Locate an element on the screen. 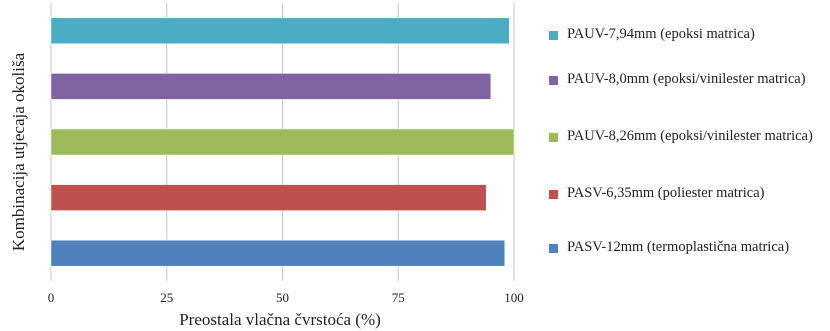 The image size is (830, 331). x-axis-title: Preostala vlačna čvrstoća (%) is located at coordinates (280, 319).